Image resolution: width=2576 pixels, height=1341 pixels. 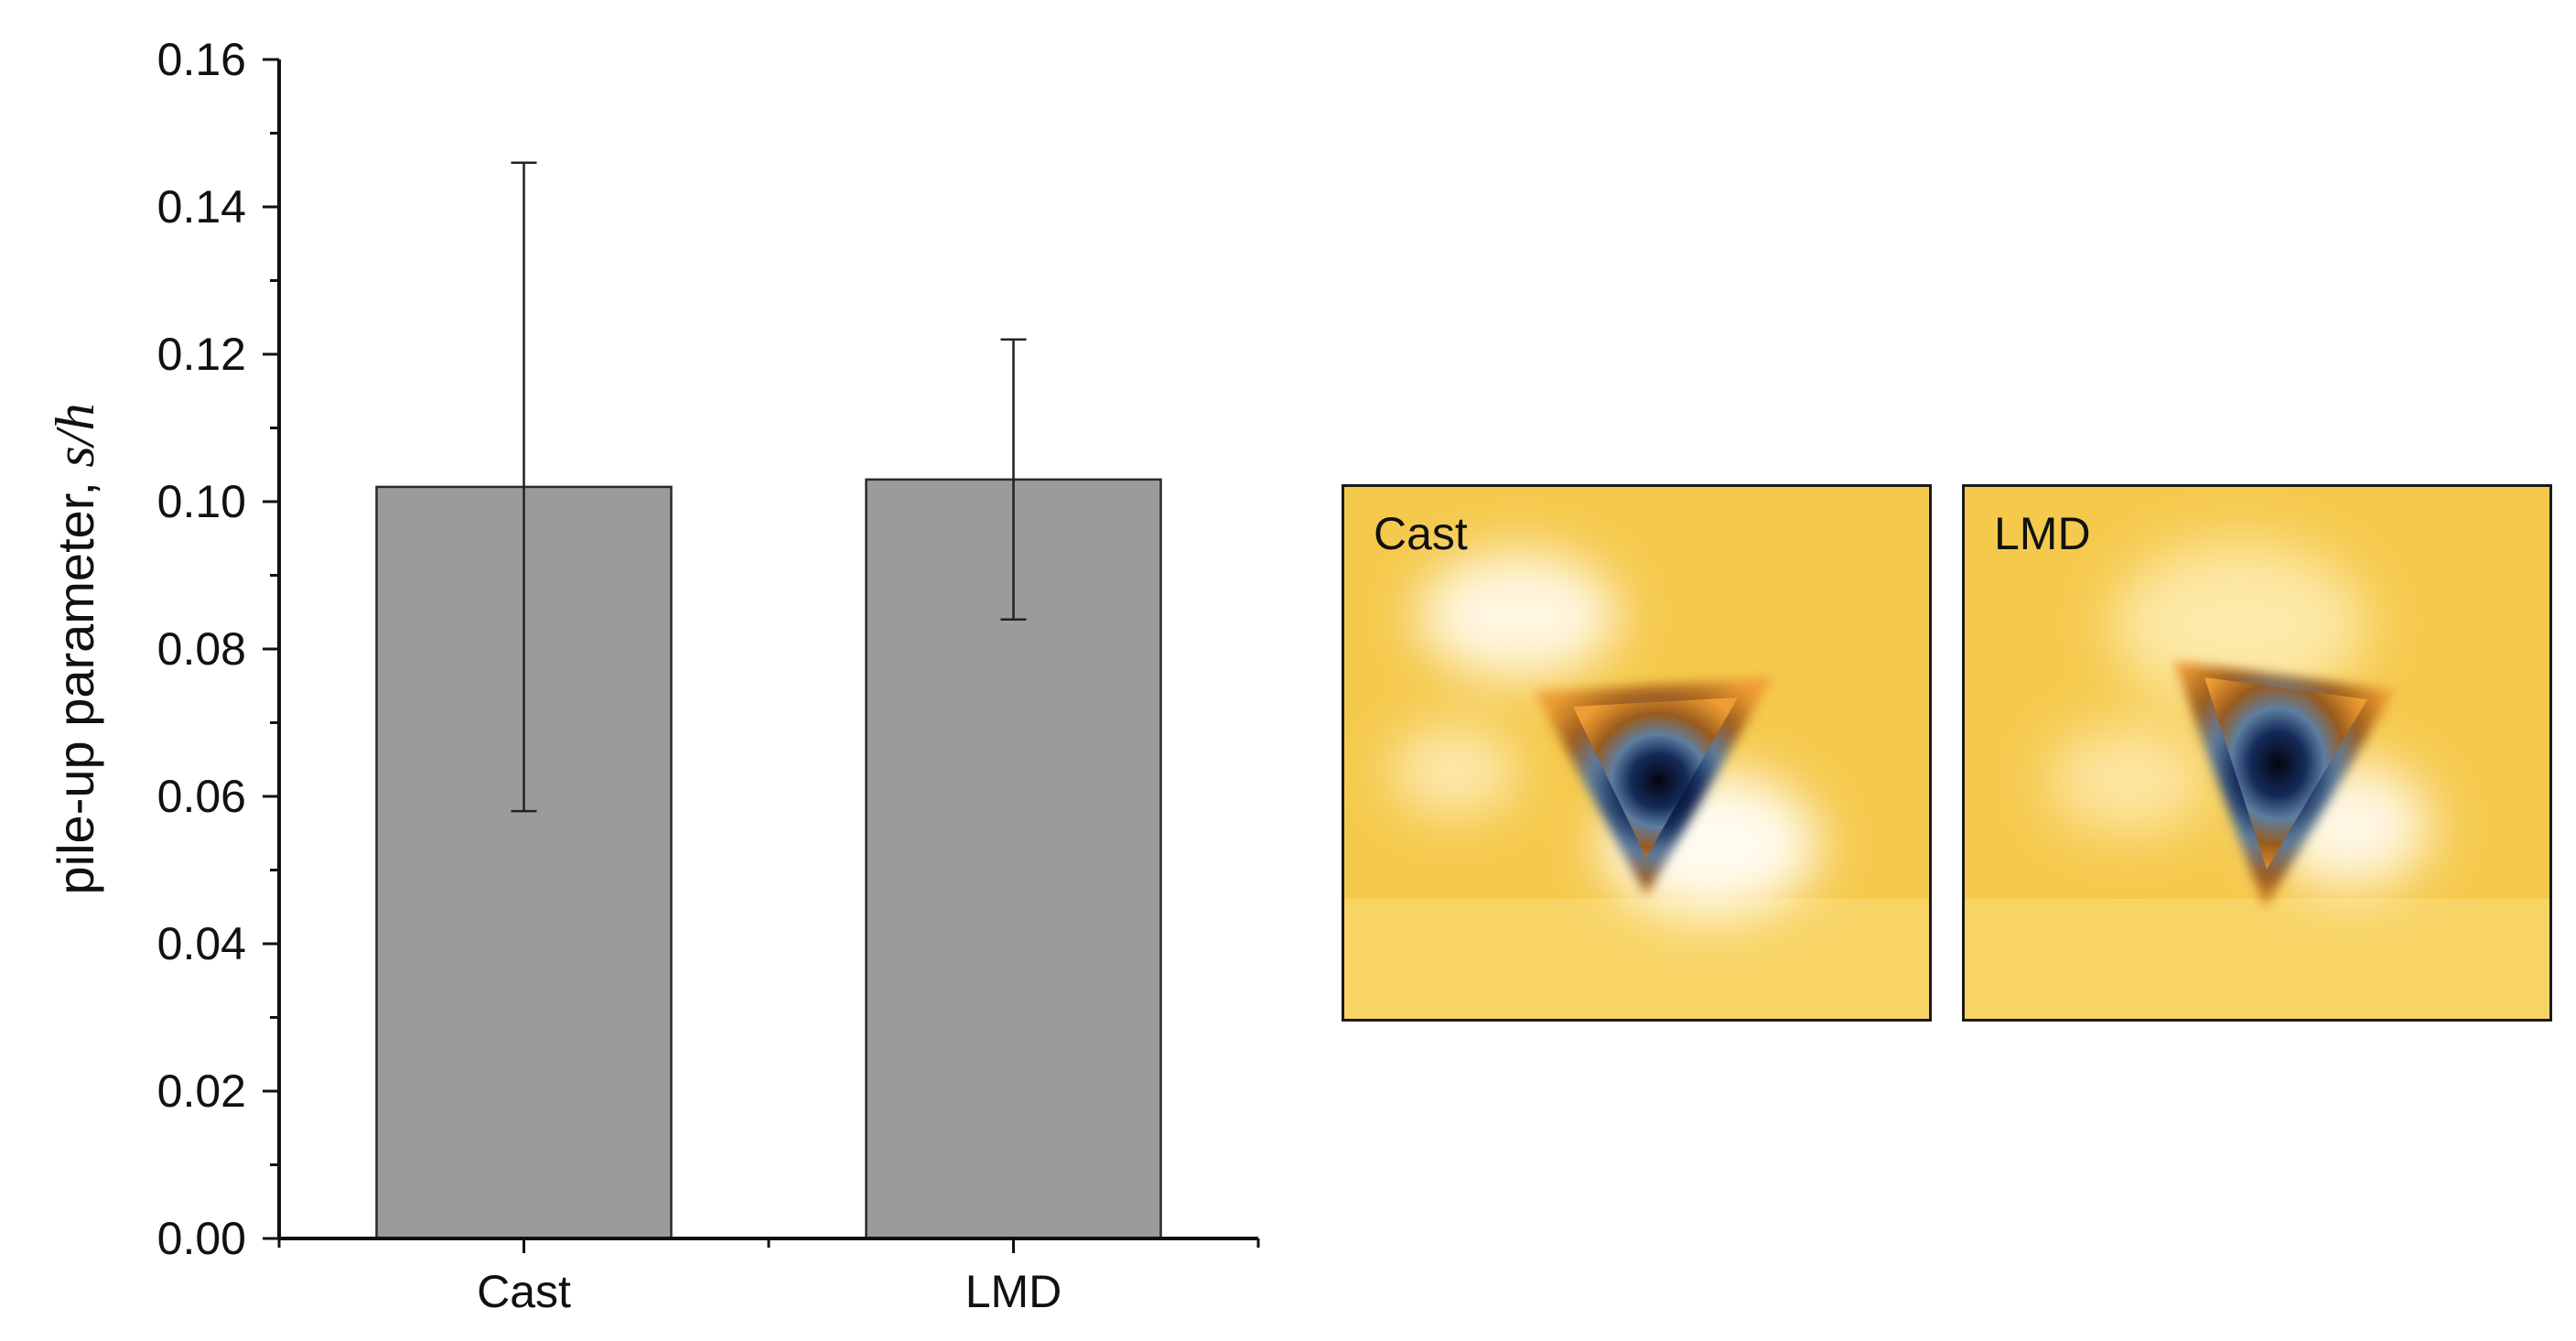 What do you see at coordinates (768, 1277) in the screenshot?
I see `x-ticks-group: Cast LMD` at bounding box center [768, 1277].